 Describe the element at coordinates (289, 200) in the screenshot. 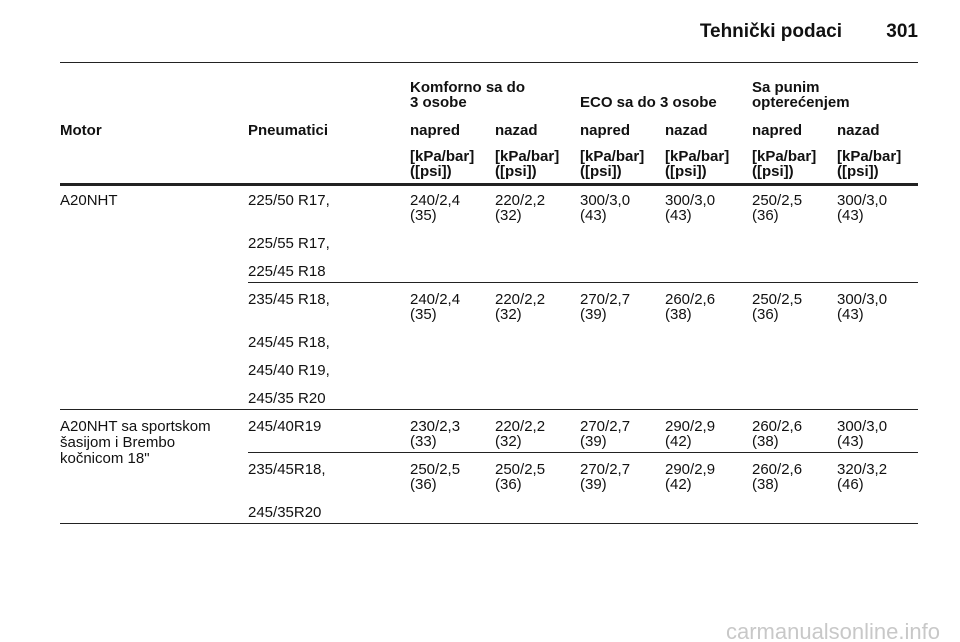

I see `tyre-size: 225/50 R17,` at that location.